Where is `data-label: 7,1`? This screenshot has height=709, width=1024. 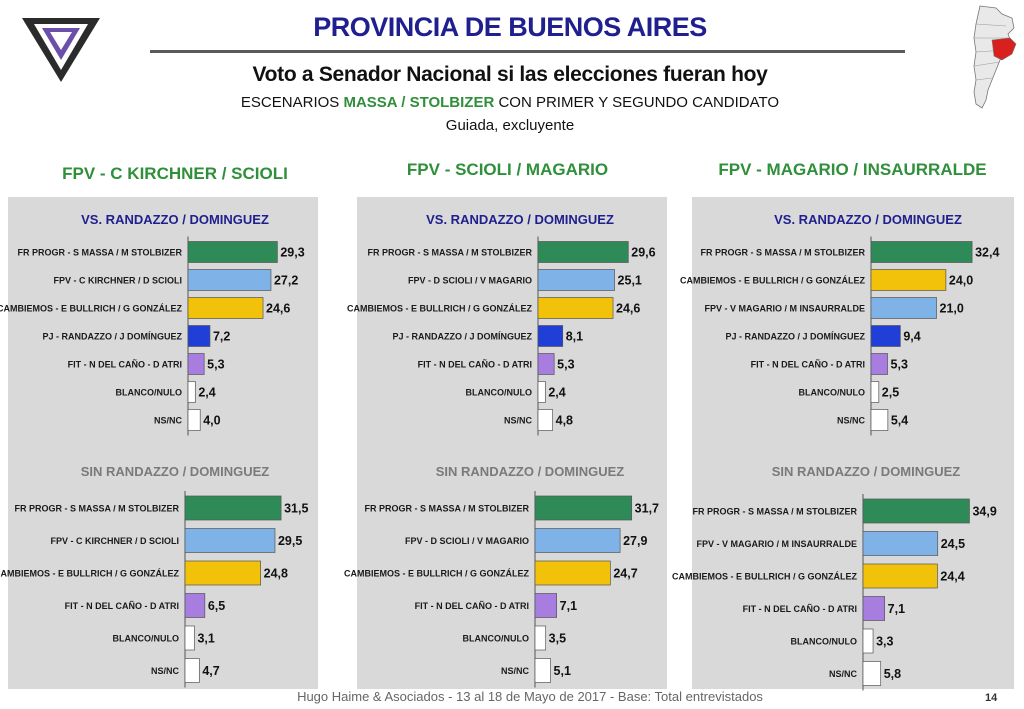
data-label: 7,1 is located at coordinates (568, 606).